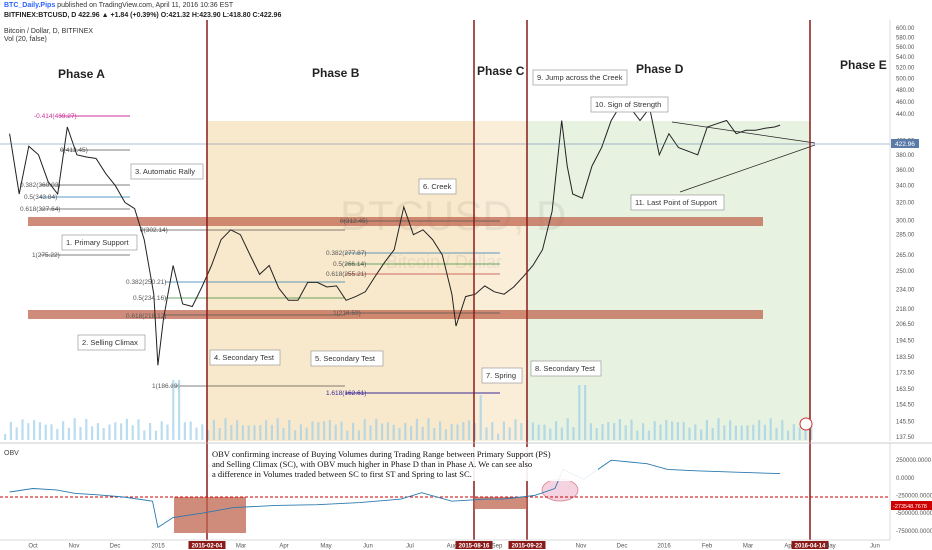 The image size is (932, 550). I want to click on price-tick-label: 480.00, so click(905, 91).